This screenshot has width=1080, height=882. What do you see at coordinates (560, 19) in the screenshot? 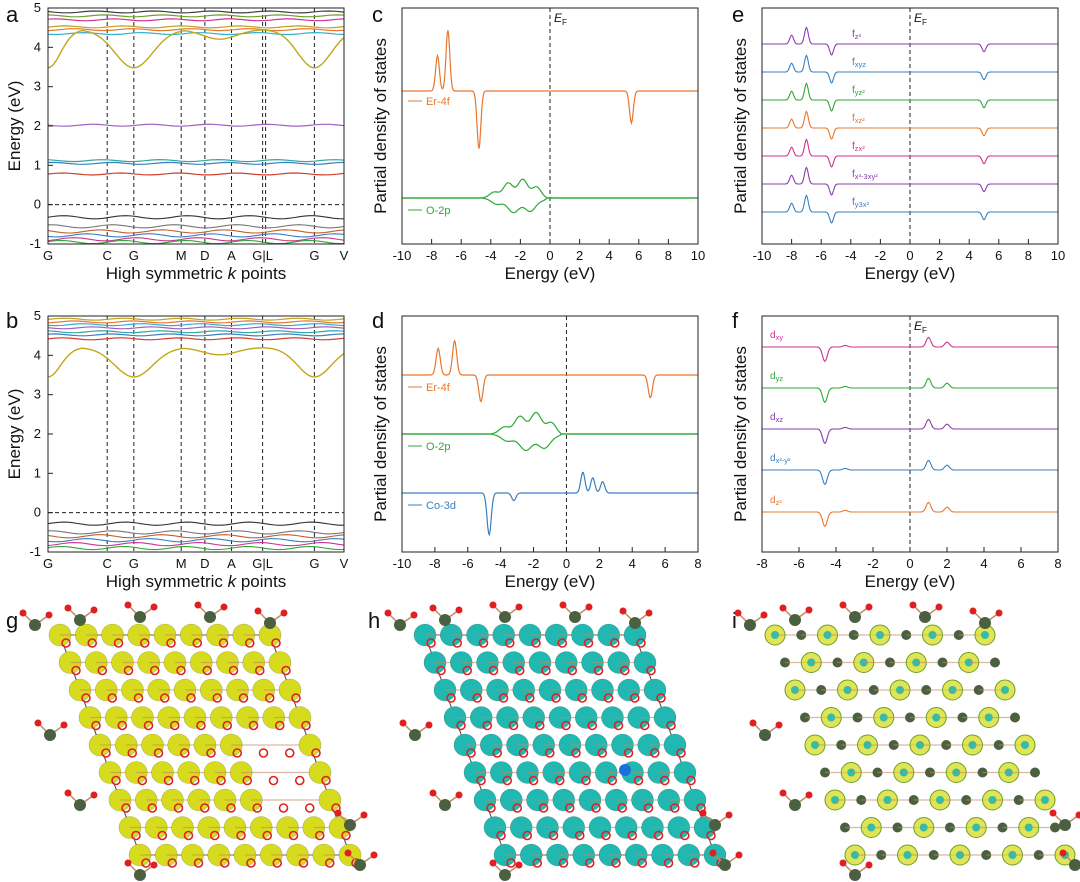
I see `fermi-label: EF` at bounding box center [560, 19].